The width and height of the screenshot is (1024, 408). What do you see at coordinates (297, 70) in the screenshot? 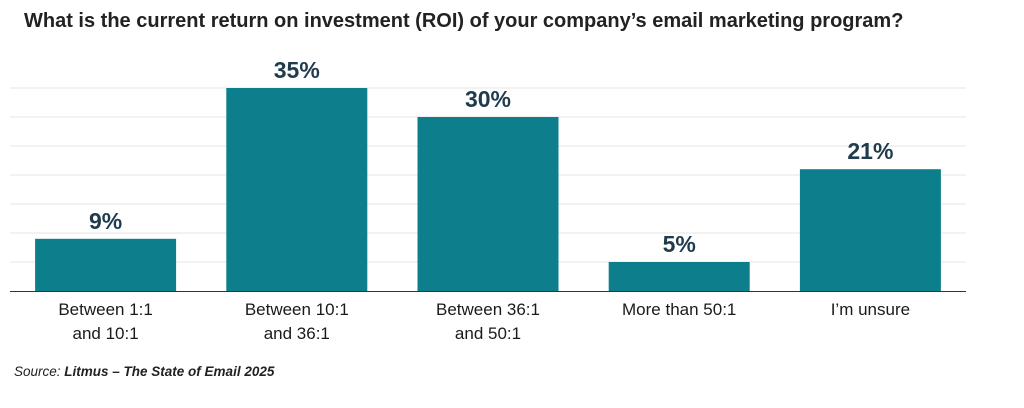
I see `value-label: 35%` at bounding box center [297, 70].